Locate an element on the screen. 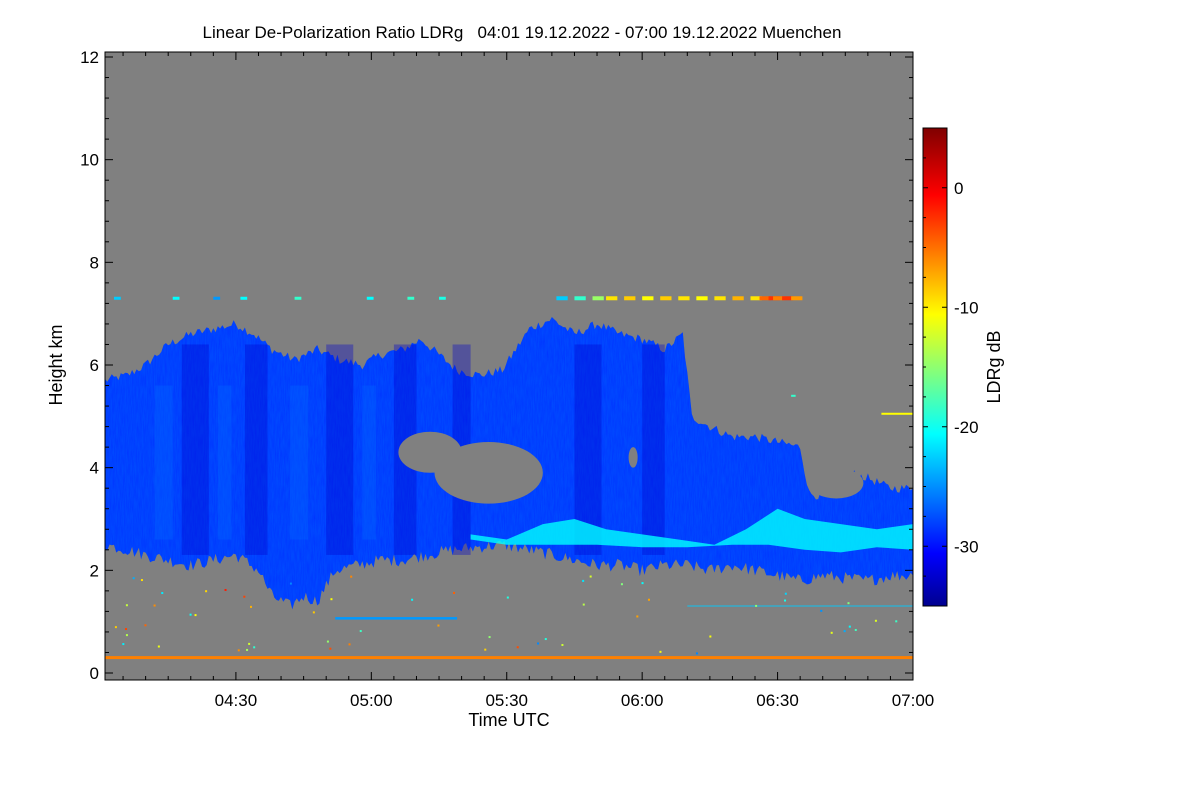 The width and height of the screenshot is (1200, 800). colorbar-tick-label: -20 is located at coordinates (966, 427).